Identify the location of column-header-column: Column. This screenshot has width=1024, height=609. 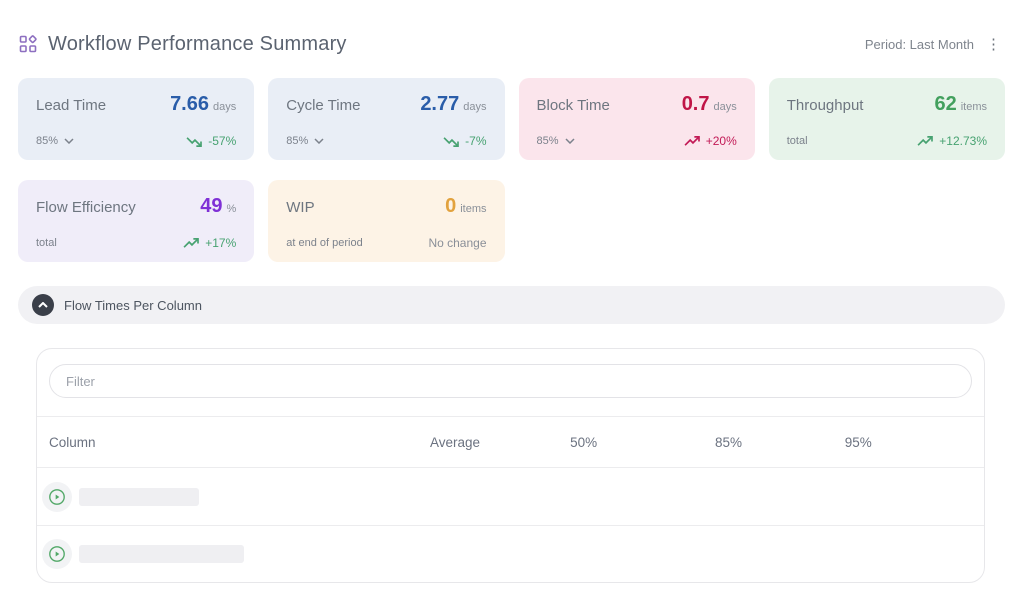
(72, 442).